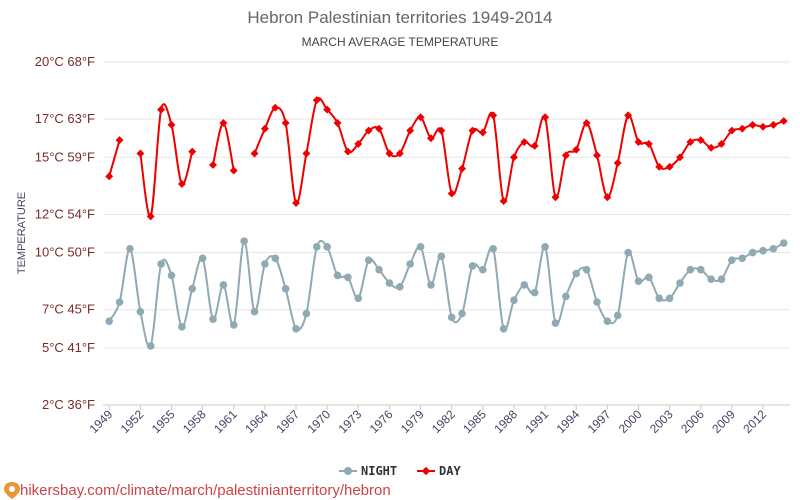  Describe the element at coordinates (439, 471) in the screenshot. I see `legend-item-day: DAY` at that location.